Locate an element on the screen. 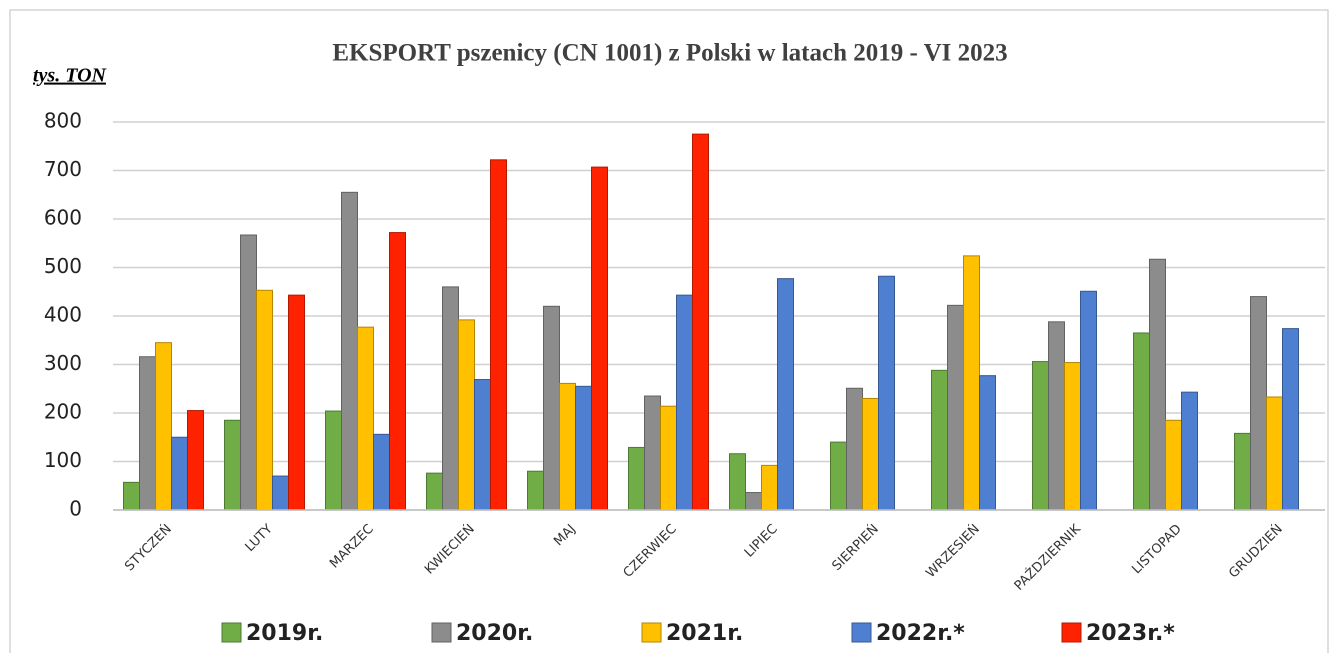 The image size is (1338, 657). y-tick-label: 400 is located at coordinates (63, 315).